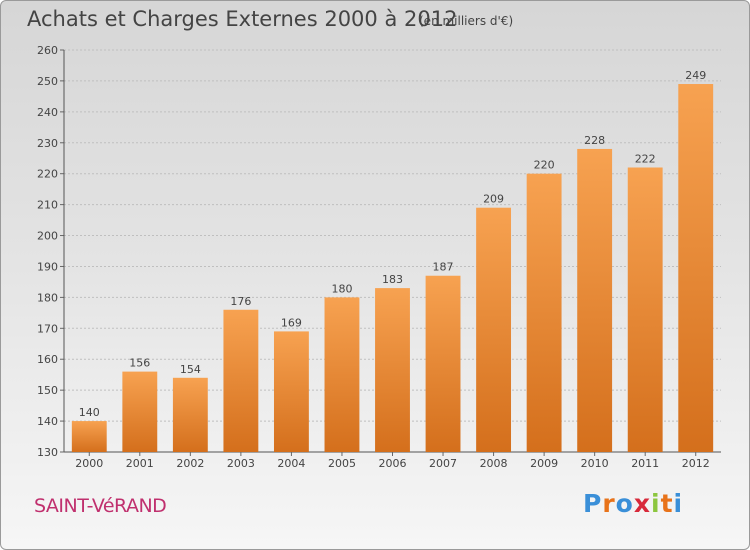 This screenshot has height=550, width=750. I want to click on x-tick-label: 2004, so click(291, 463).